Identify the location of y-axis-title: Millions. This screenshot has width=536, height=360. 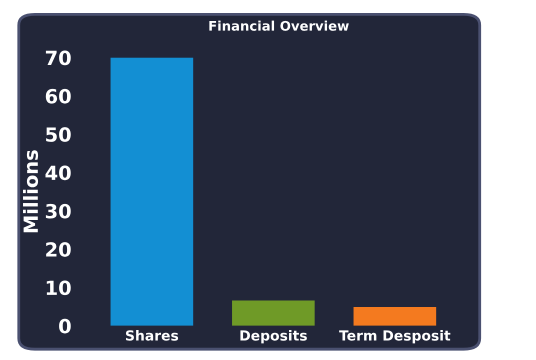
(30, 191).